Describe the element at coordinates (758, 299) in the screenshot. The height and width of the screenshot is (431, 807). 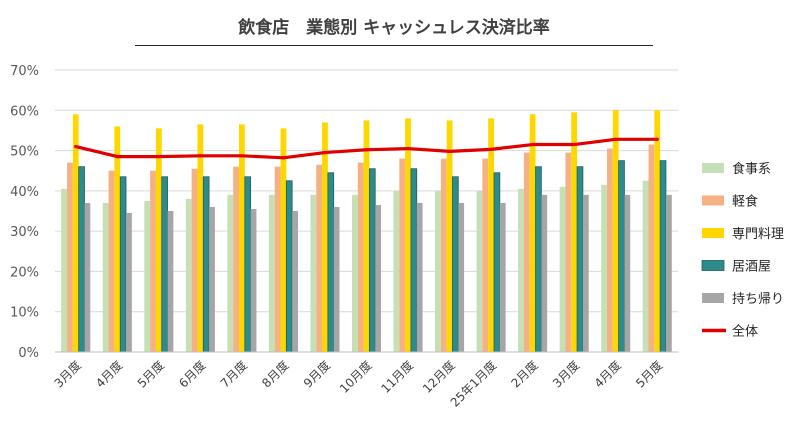
I see `legend-label: 持ち帰り` at that location.